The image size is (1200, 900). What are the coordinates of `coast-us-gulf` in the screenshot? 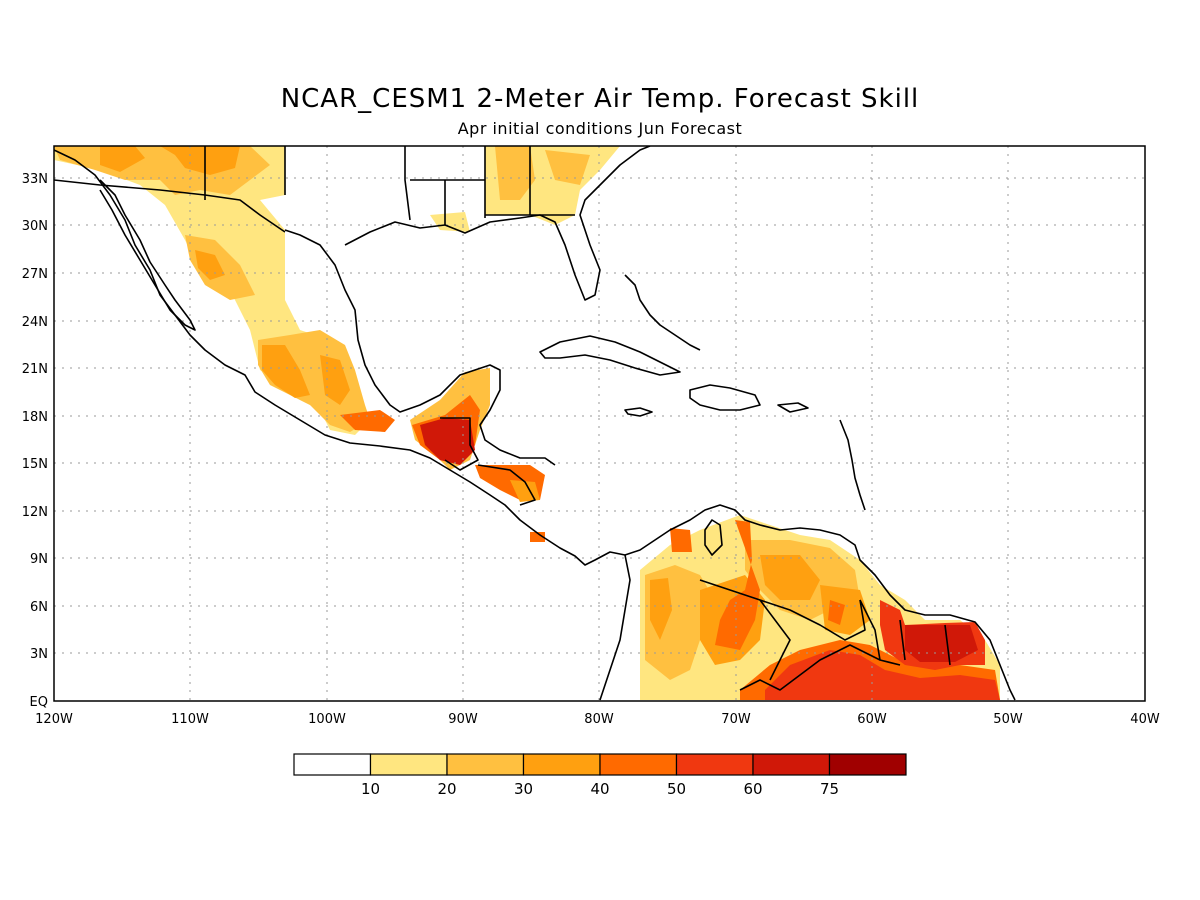 It's located at (497, 223).